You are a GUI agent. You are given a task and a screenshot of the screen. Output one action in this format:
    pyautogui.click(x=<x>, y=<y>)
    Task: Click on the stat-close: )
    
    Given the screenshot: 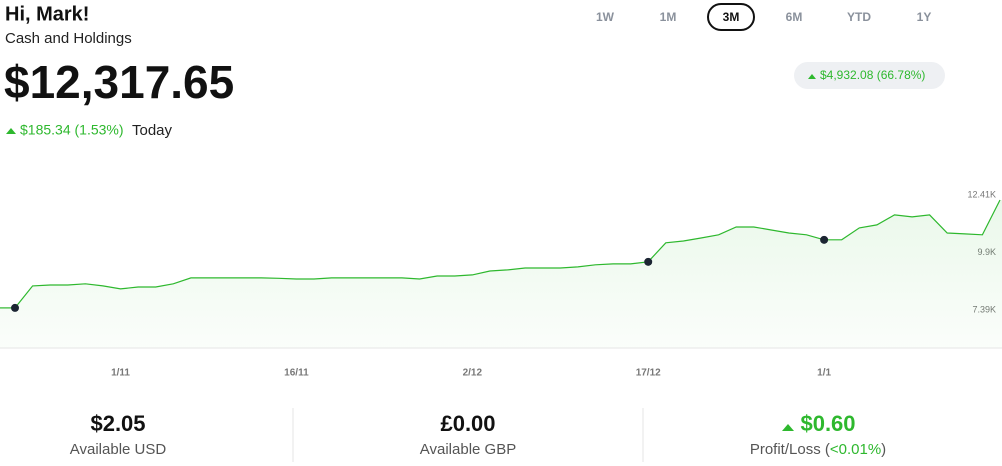 What is the action you would take?
    pyautogui.click(x=883, y=449)
    